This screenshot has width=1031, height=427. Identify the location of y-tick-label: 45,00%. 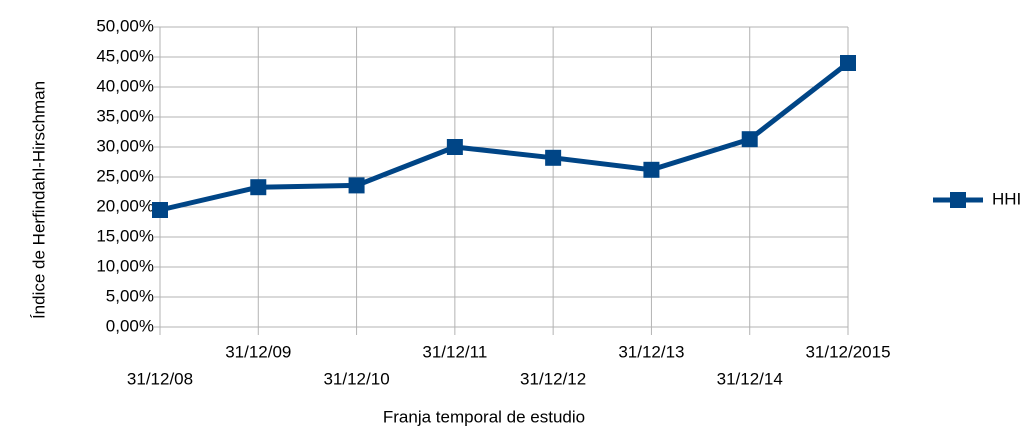
(125, 55).